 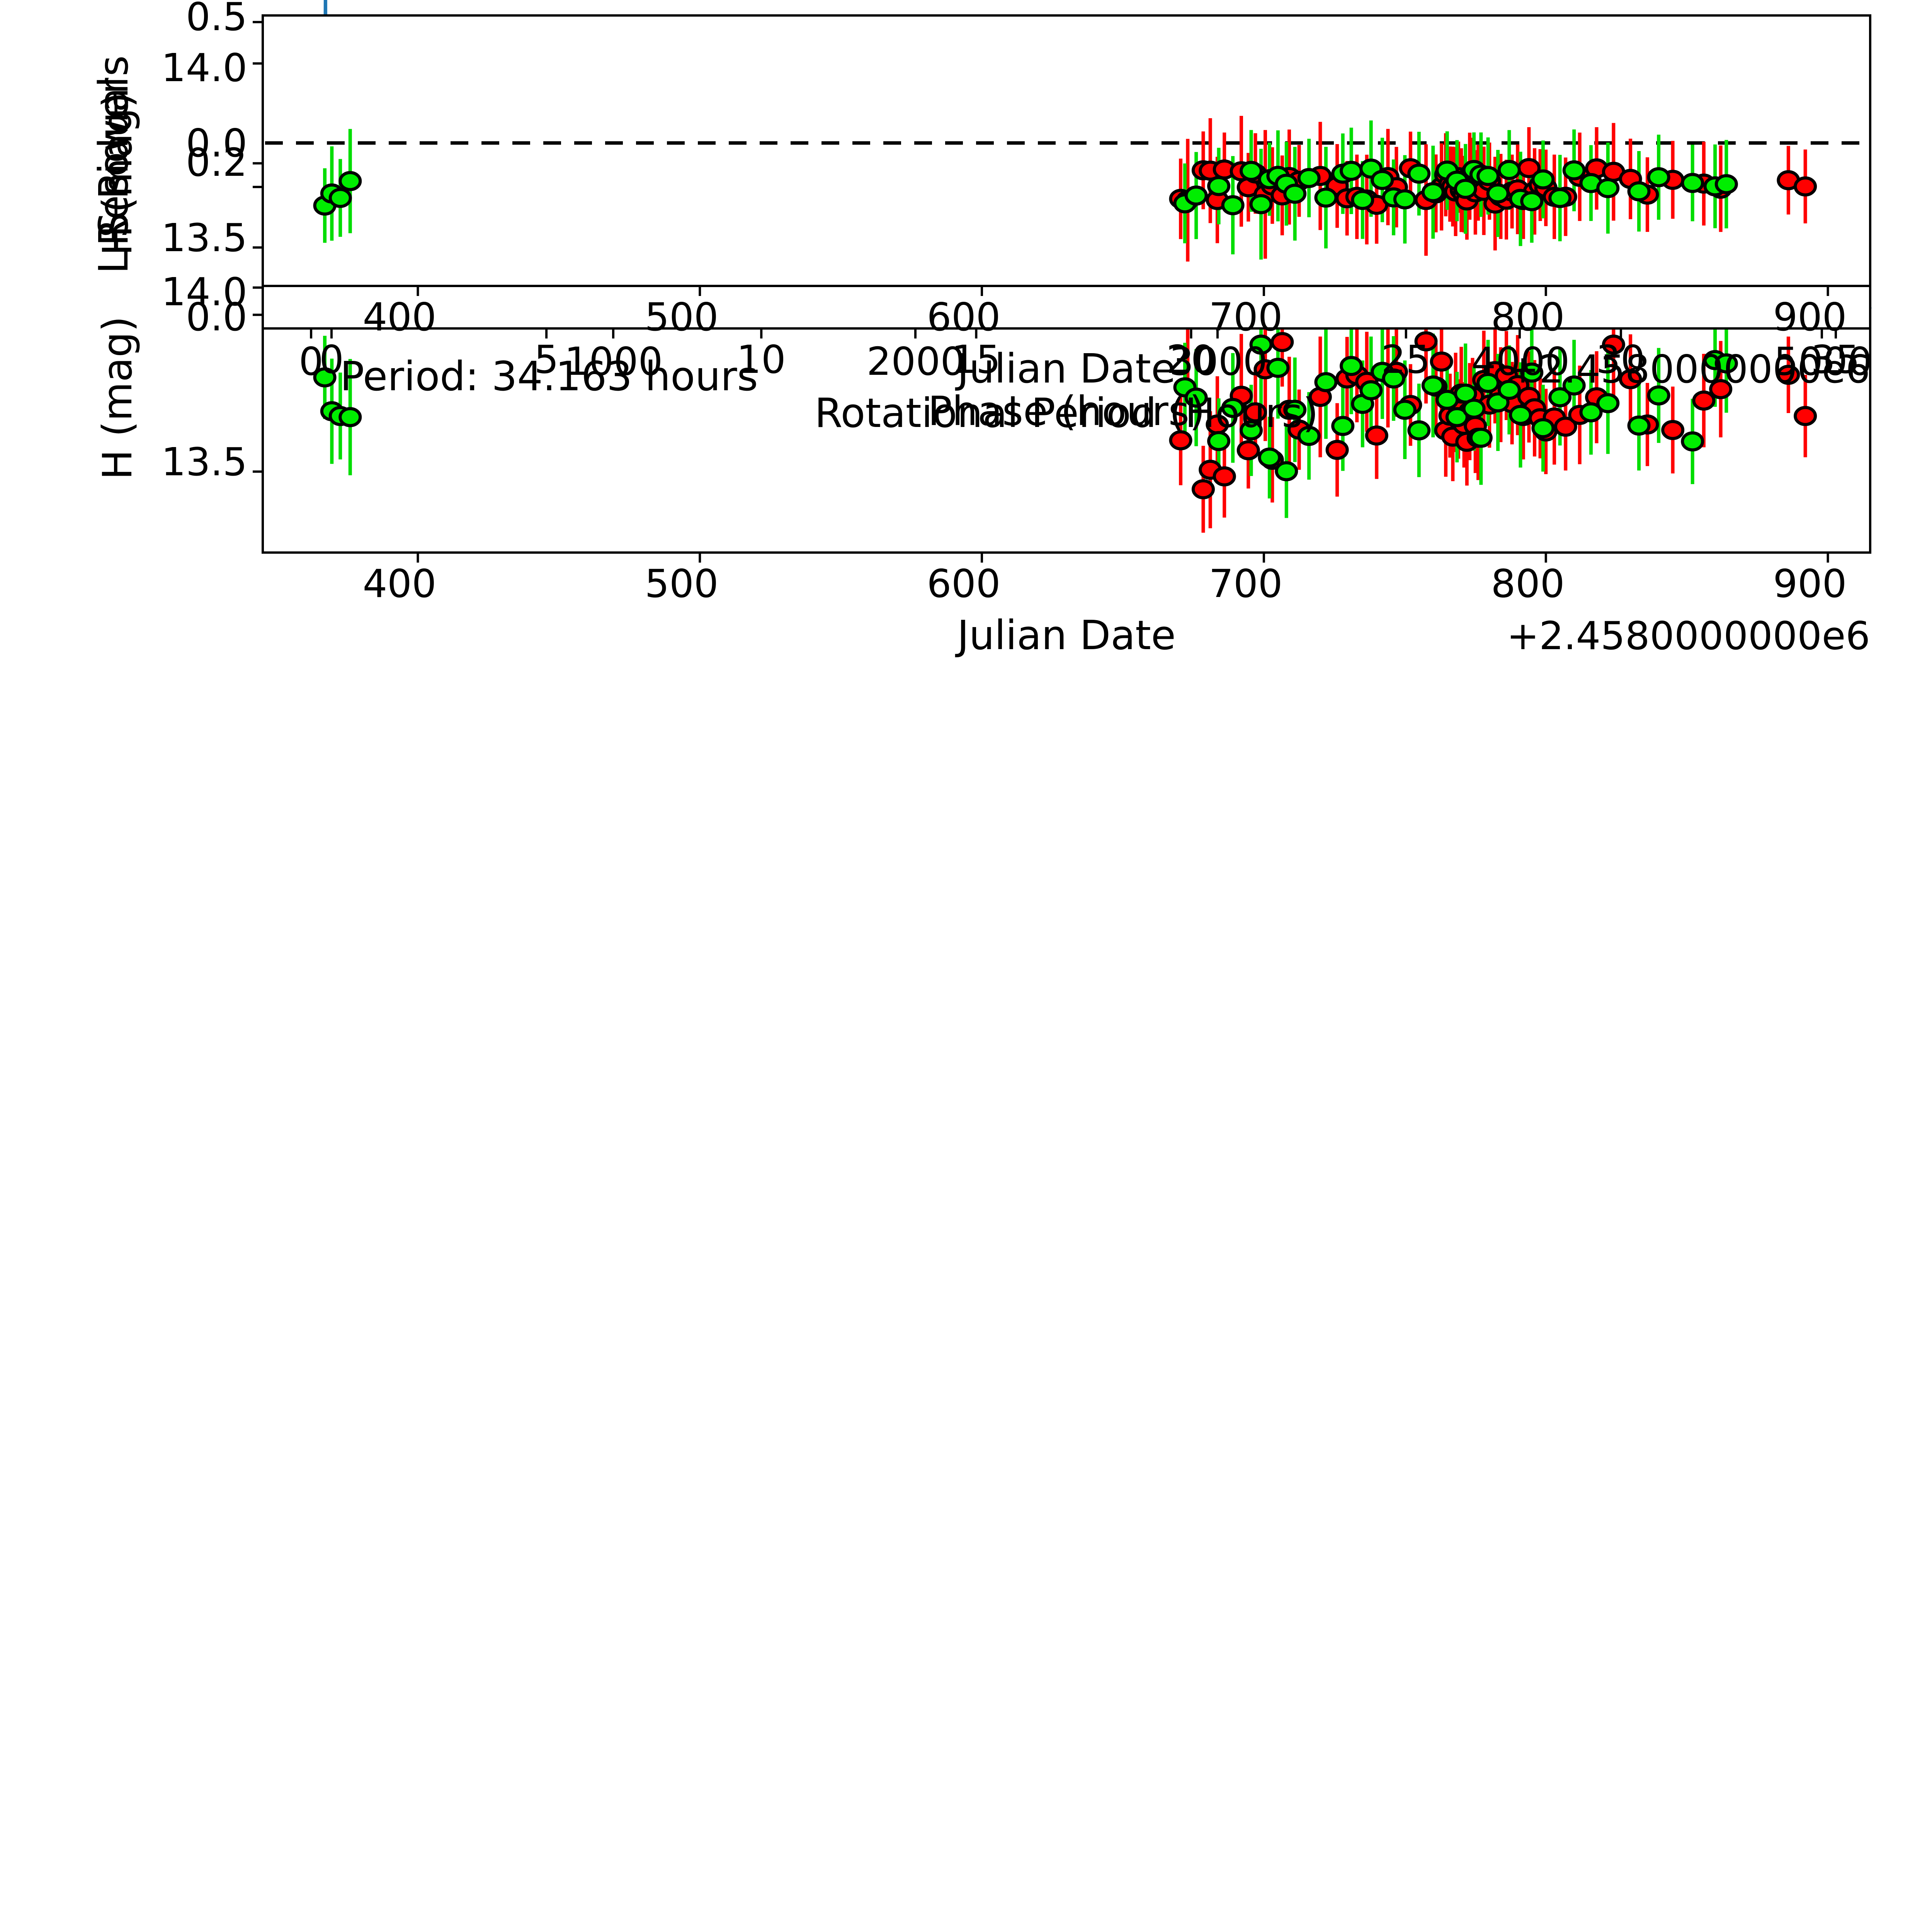 What do you see at coordinates (204, 237) in the screenshot?
I see `phase-ytick-135: 13.5` at bounding box center [204, 237].